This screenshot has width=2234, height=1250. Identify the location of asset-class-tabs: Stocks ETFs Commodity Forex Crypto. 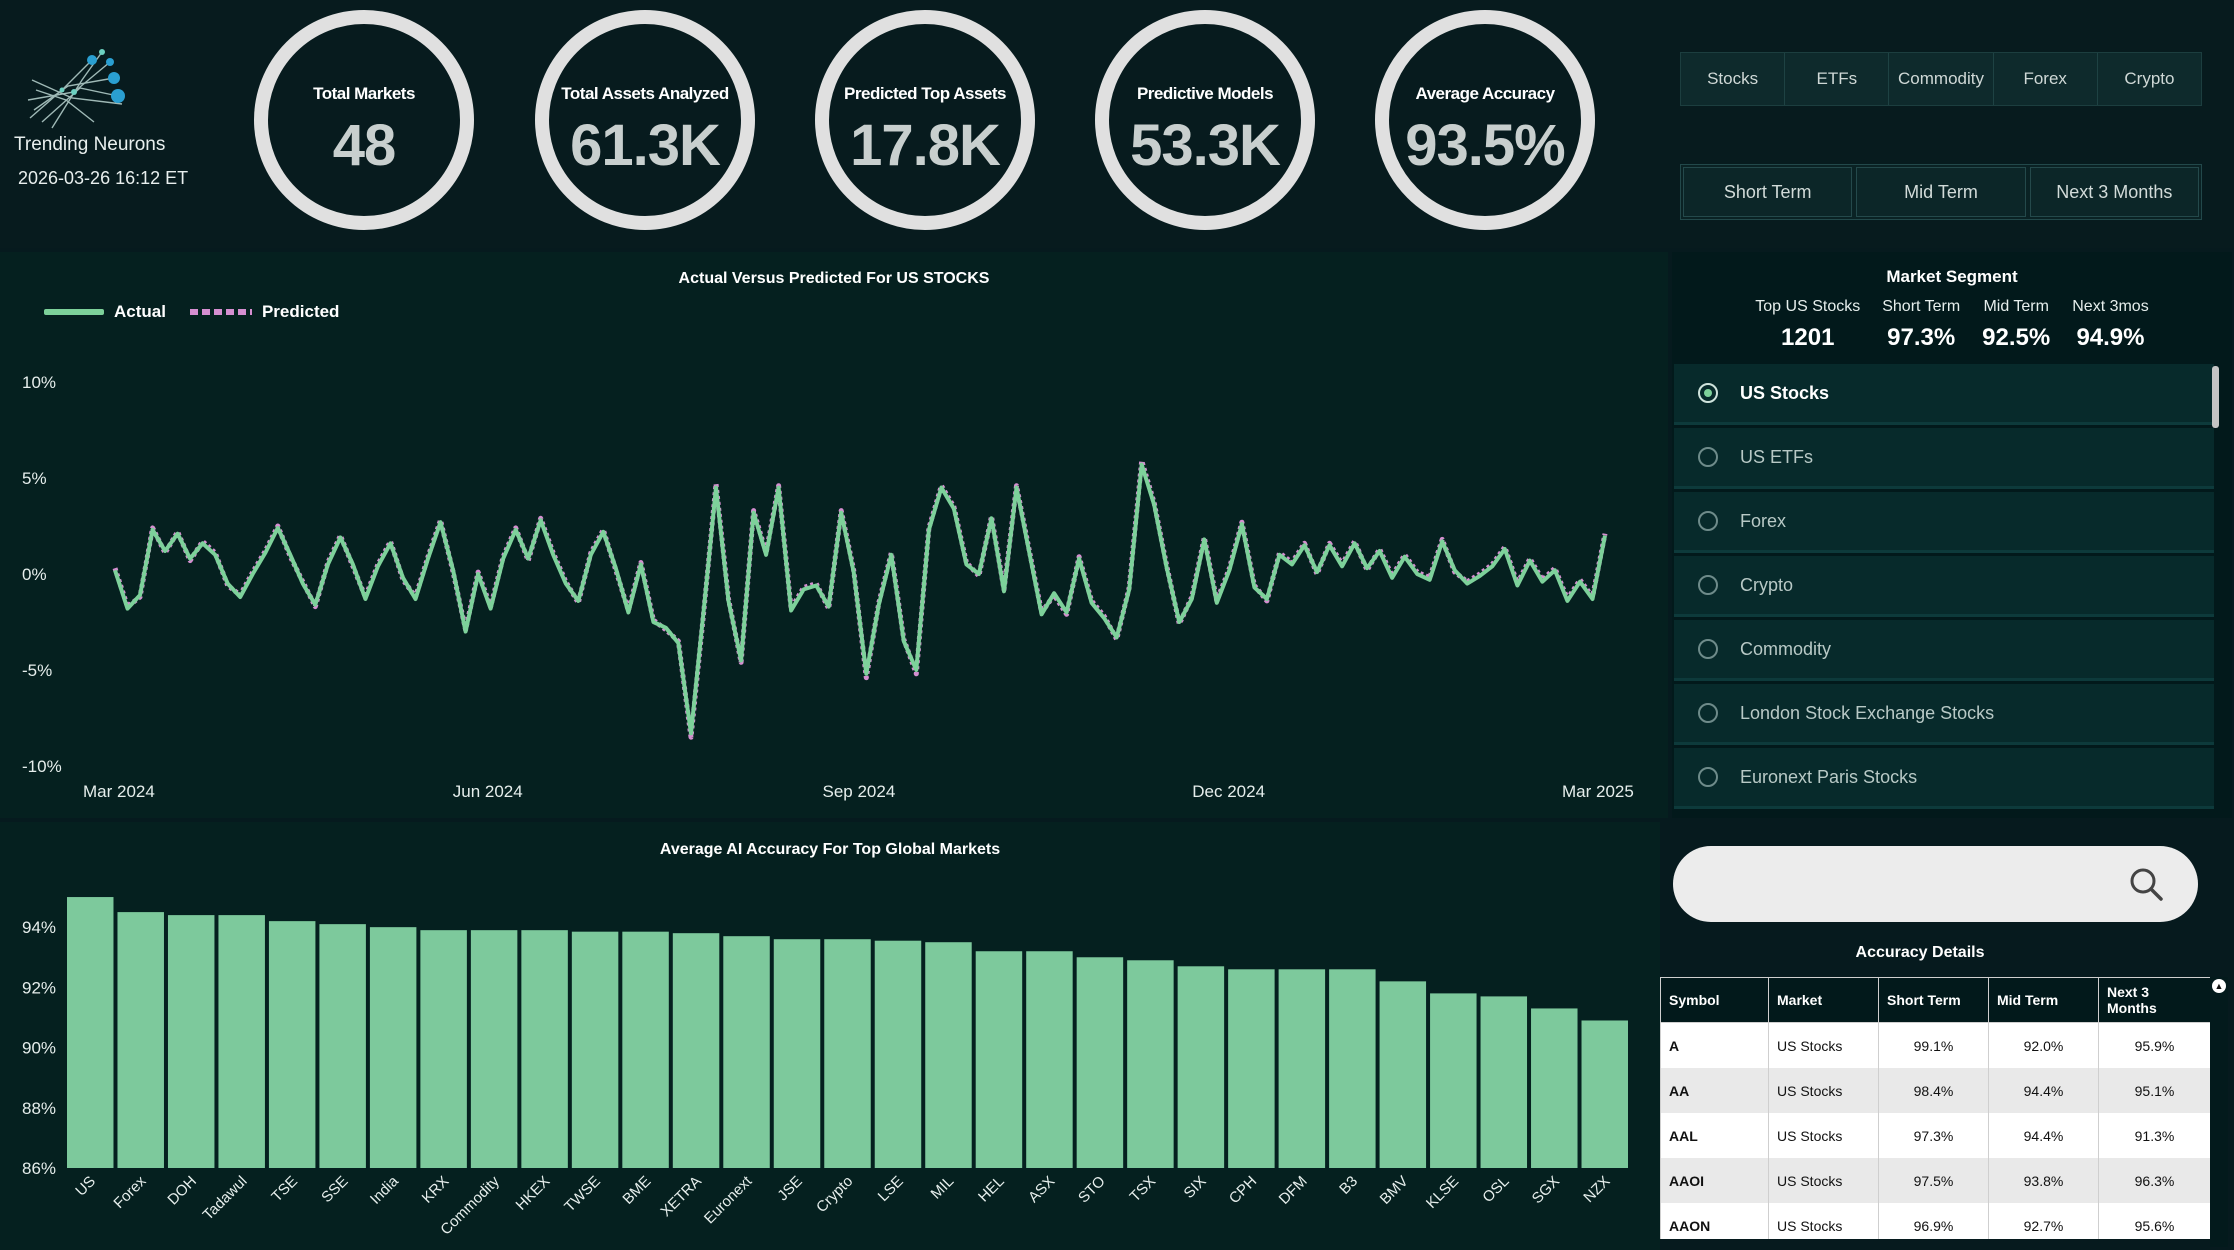
(1941, 79).